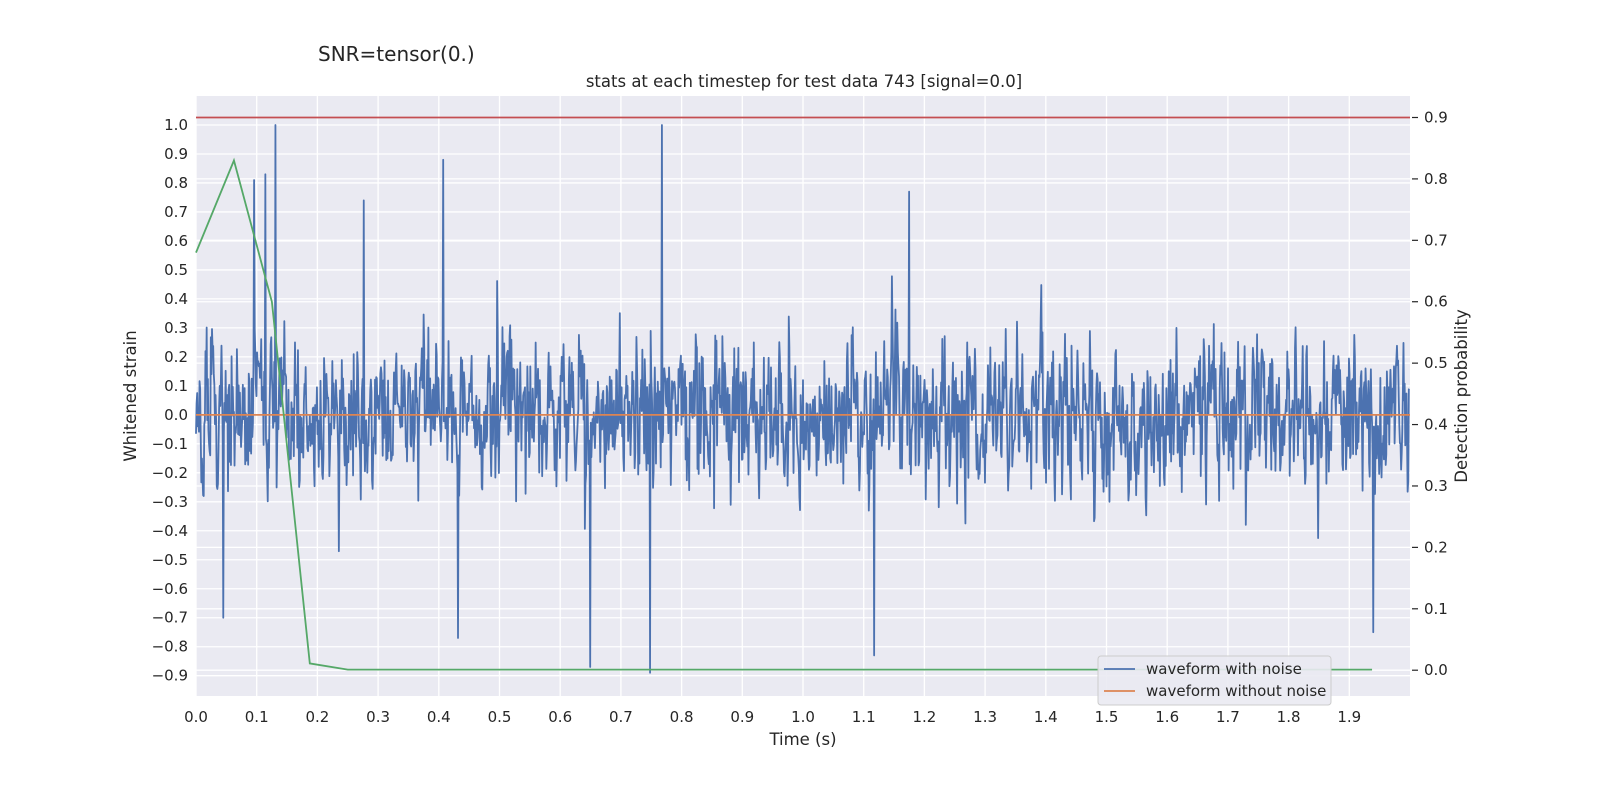  I want to click on y-tick-label: 0.2, so click(176, 357).